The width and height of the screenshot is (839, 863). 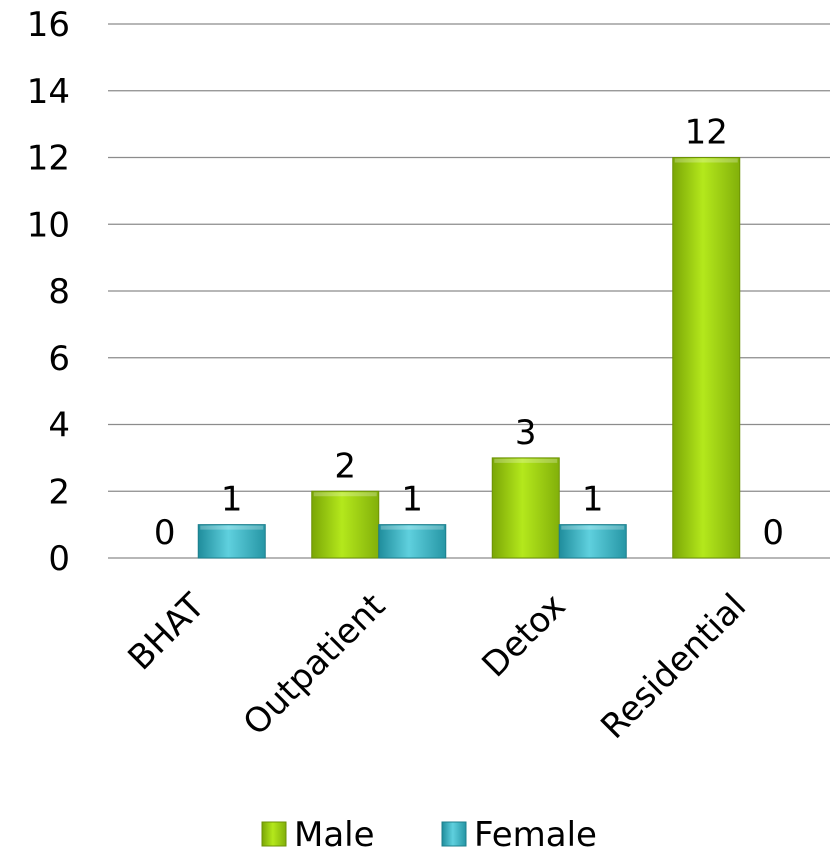 What do you see at coordinates (48, 225) in the screenshot?
I see `y-tick-label: 10` at bounding box center [48, 225].